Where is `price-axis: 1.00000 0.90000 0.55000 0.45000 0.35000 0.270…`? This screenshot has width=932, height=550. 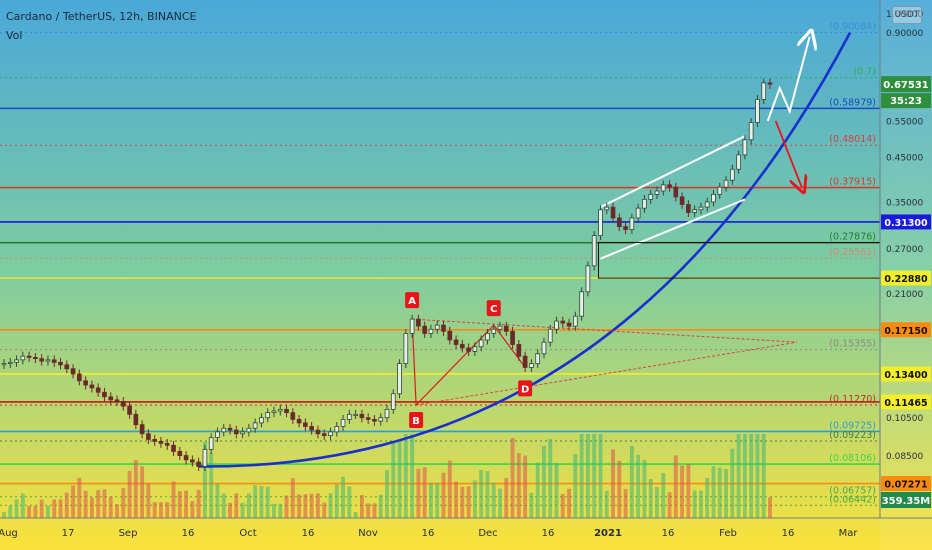 price-axis: 1.00000 0.90000 0.55000 0.45000 0.35000 0.270… is located at coordinates (904, 236).